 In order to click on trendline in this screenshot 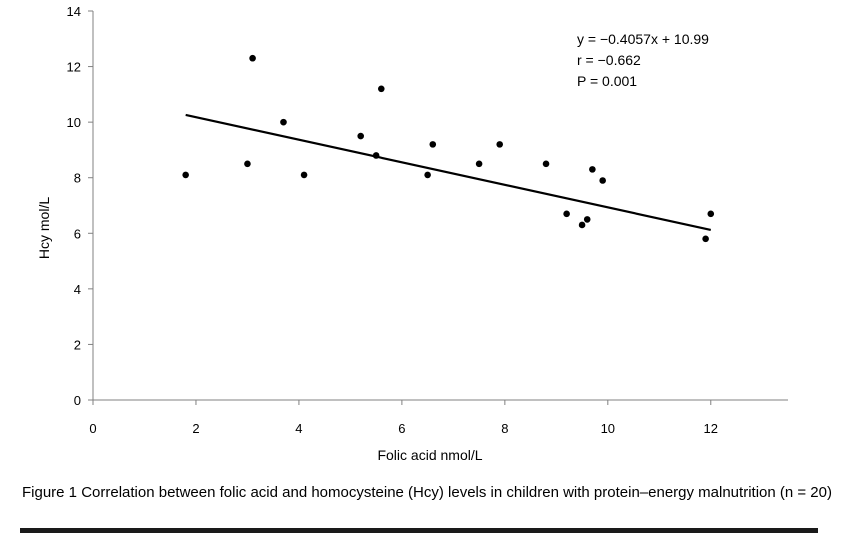, I will do `click(448, 172)`.